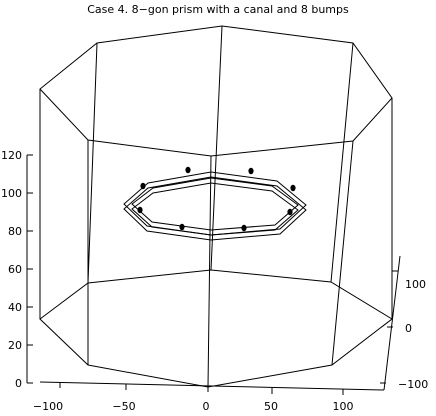  I want to click on x-axis-line, so click(212, 386).